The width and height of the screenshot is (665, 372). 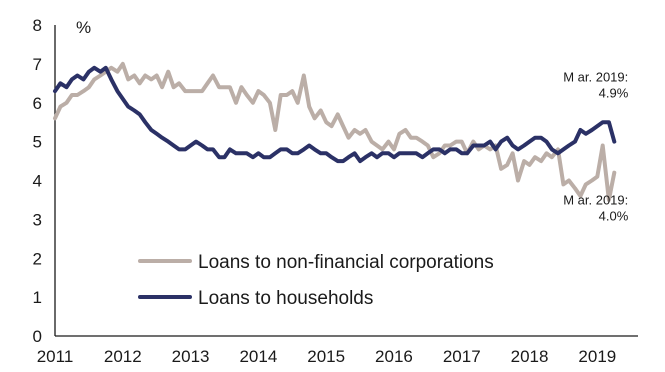 What do you see at coordinates (614, 93) in the screenshot?
I see `annotation-label: 4.9%` at bounding box center [614, 93].